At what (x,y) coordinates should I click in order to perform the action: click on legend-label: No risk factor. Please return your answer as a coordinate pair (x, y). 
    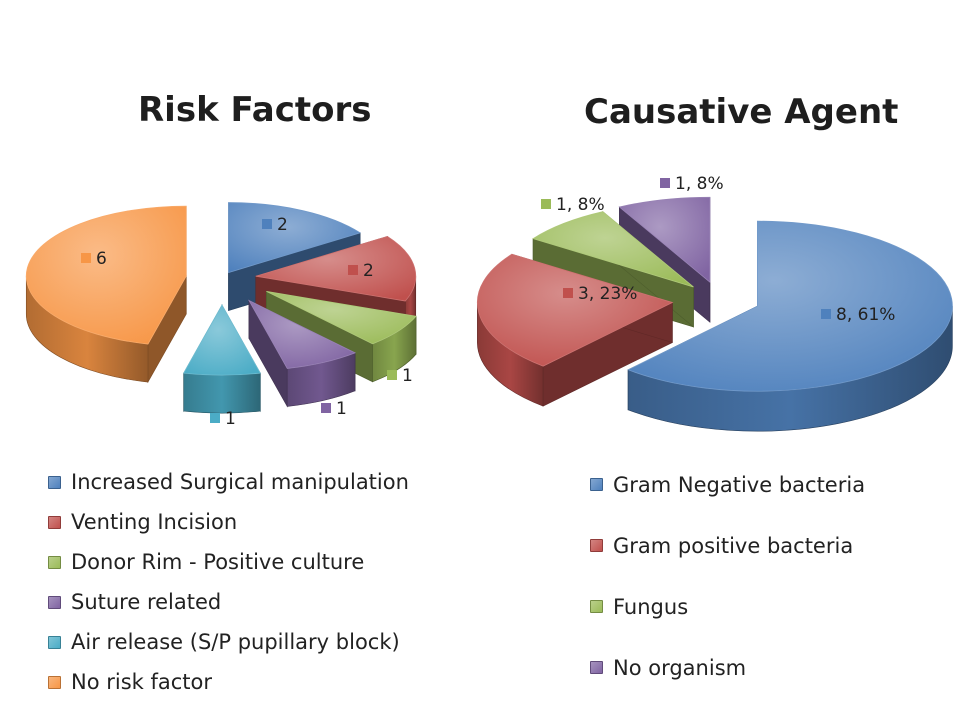
    Looking at the image, I should click on (142, 682).